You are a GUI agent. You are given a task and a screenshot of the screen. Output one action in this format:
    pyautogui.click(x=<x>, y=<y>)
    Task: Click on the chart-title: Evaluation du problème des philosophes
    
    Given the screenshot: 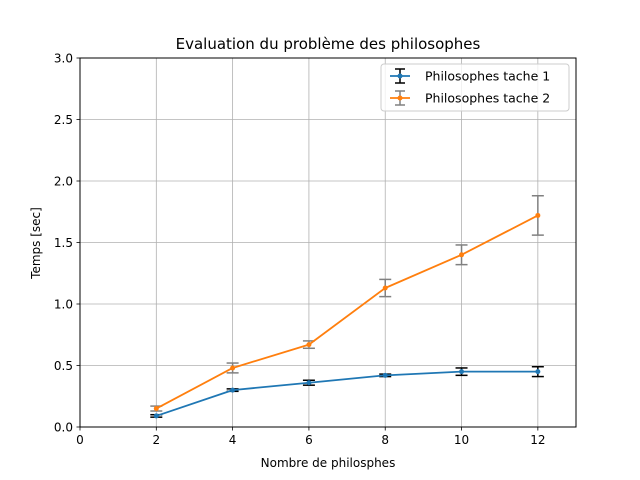 What is the action you would take?
    pyautogui.click(x=328, y=44)
    